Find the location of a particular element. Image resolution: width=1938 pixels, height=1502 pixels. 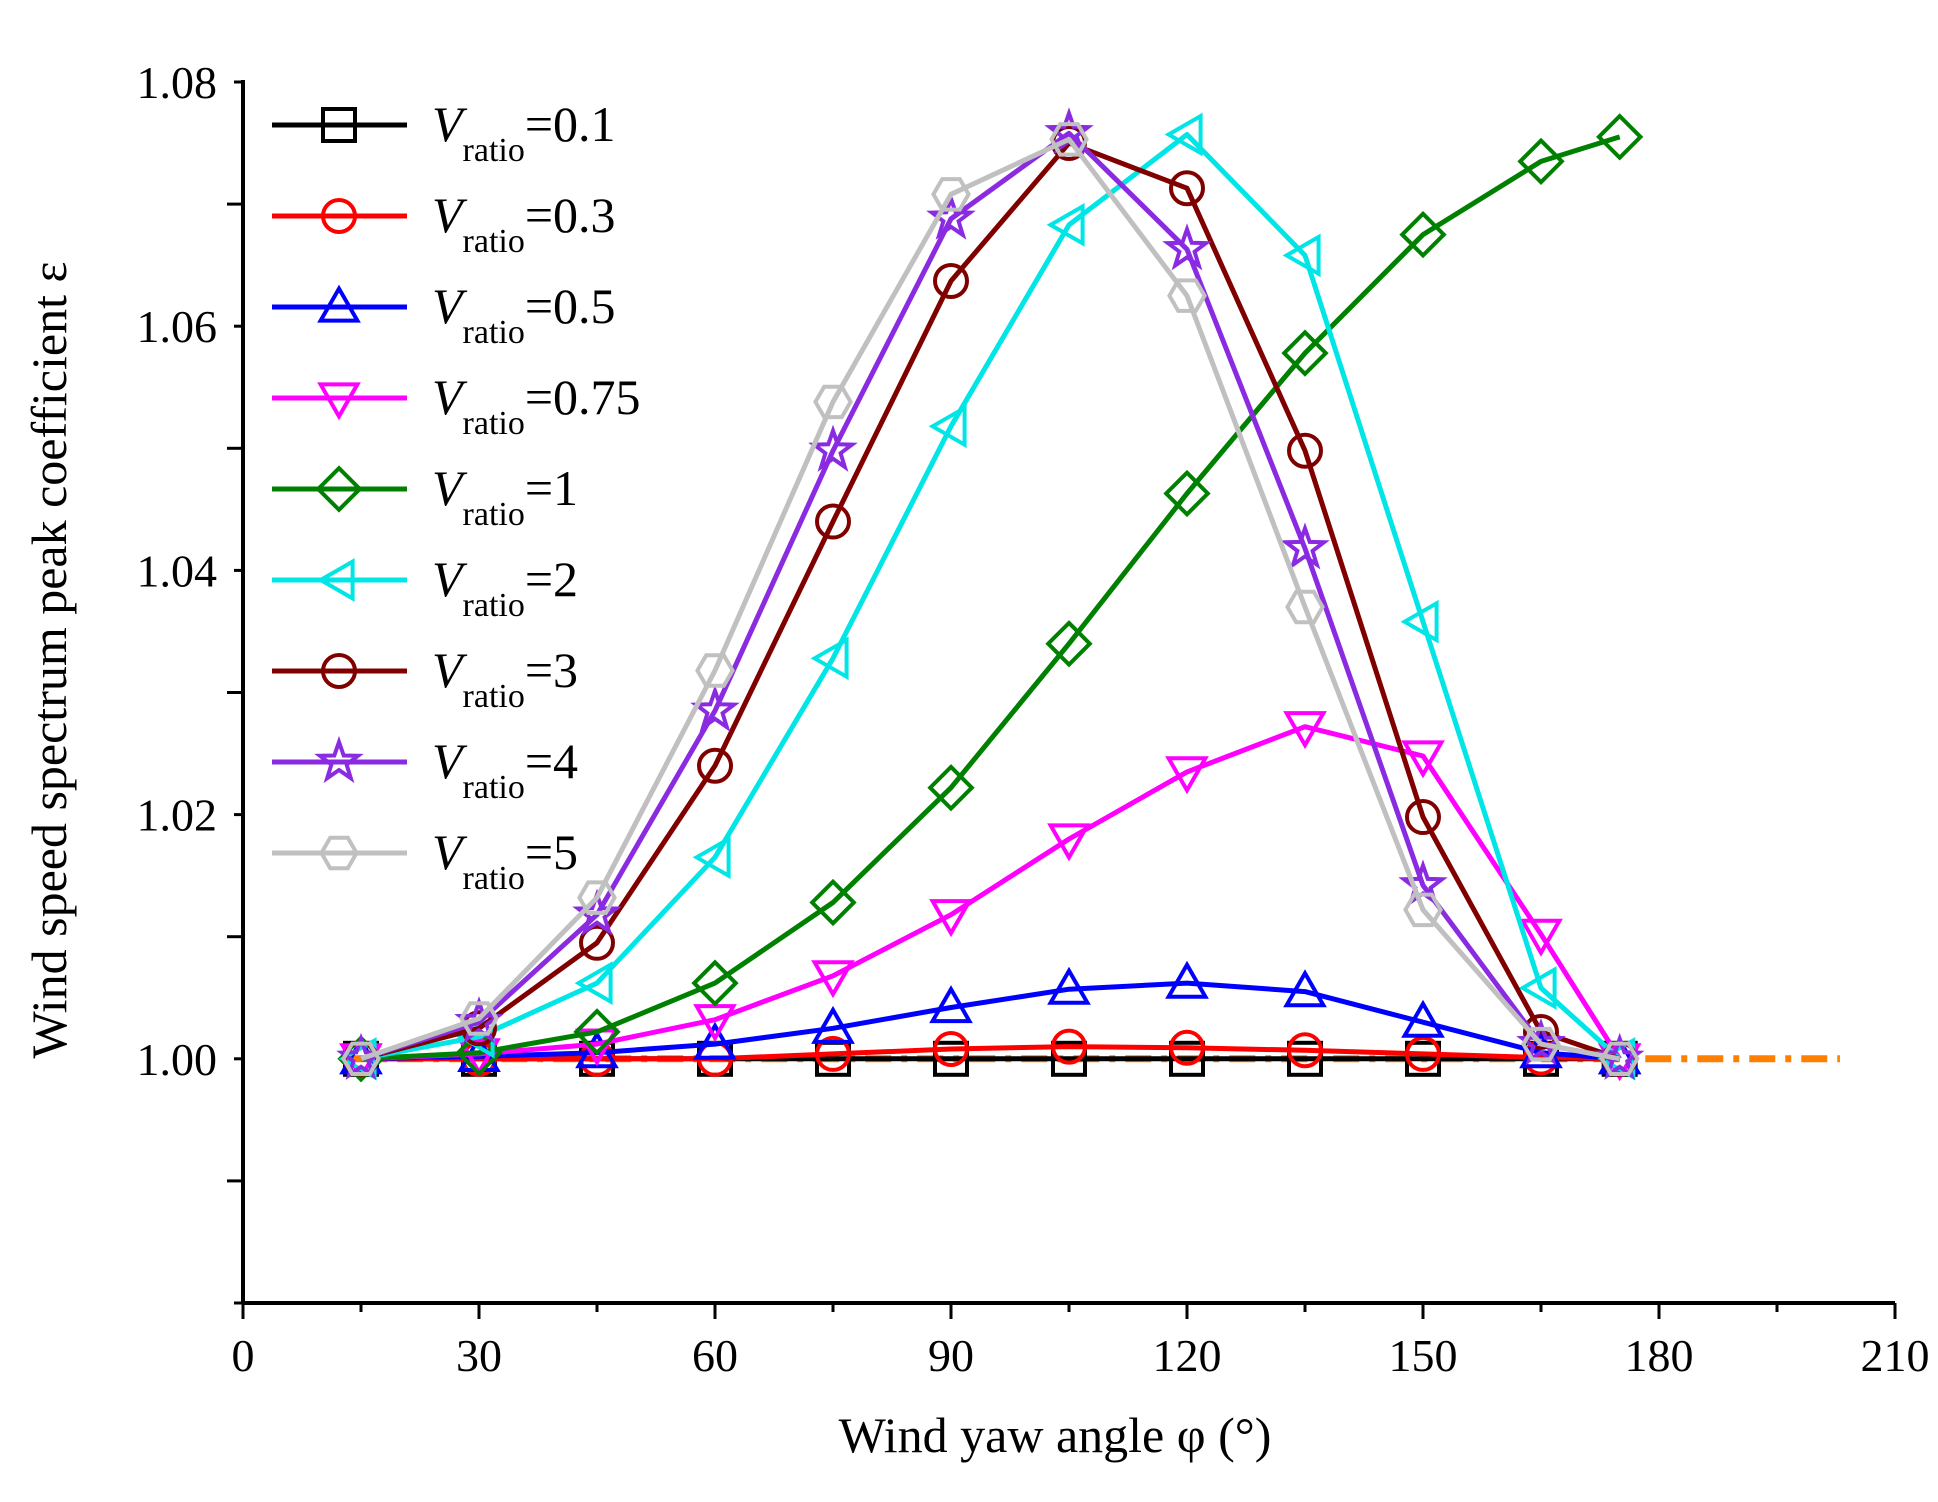

x-tick-label: 180 is located at coordinates (1659, 1355).